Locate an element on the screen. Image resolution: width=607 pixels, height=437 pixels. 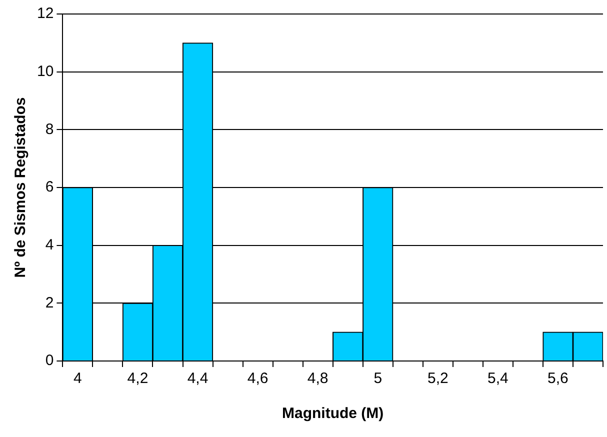
y-tick-label: 8 is located at coordinates (49, 129).